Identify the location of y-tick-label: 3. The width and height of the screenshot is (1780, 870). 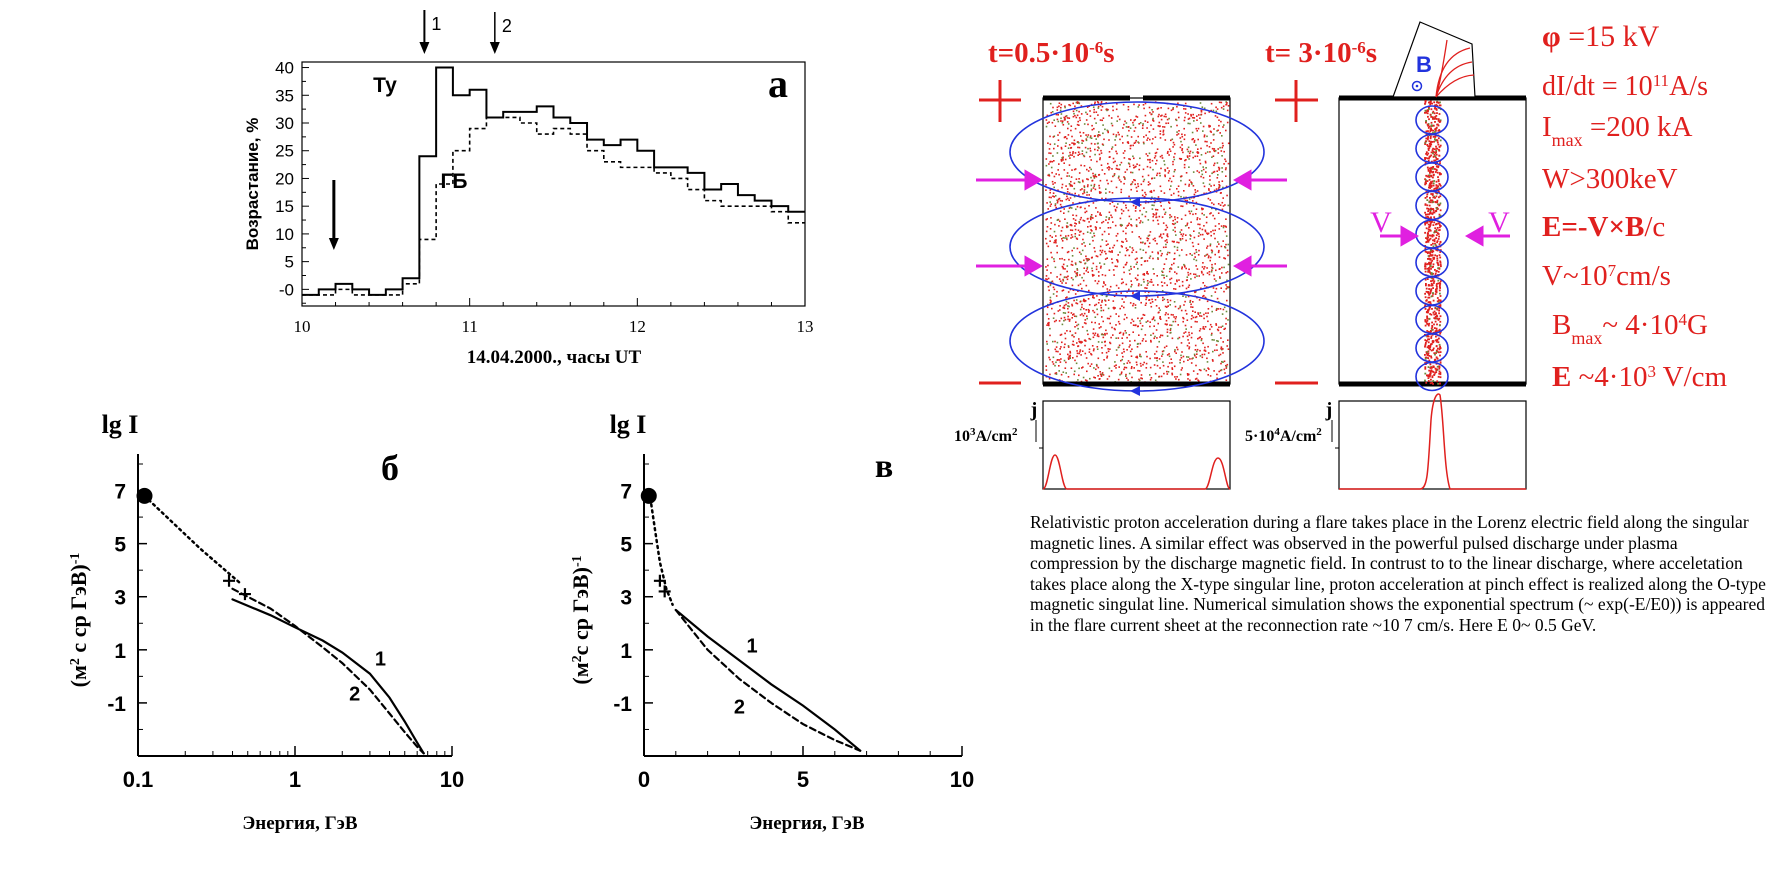
(626, 598).